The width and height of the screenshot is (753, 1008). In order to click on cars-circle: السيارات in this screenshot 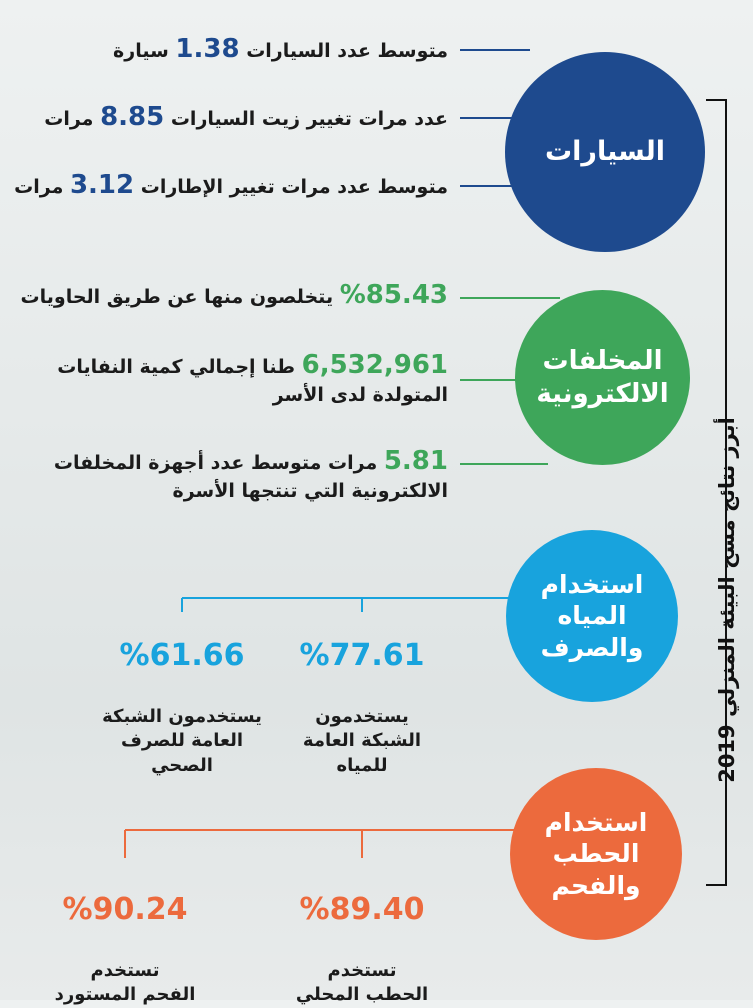, I will do `click(605, 152)`.